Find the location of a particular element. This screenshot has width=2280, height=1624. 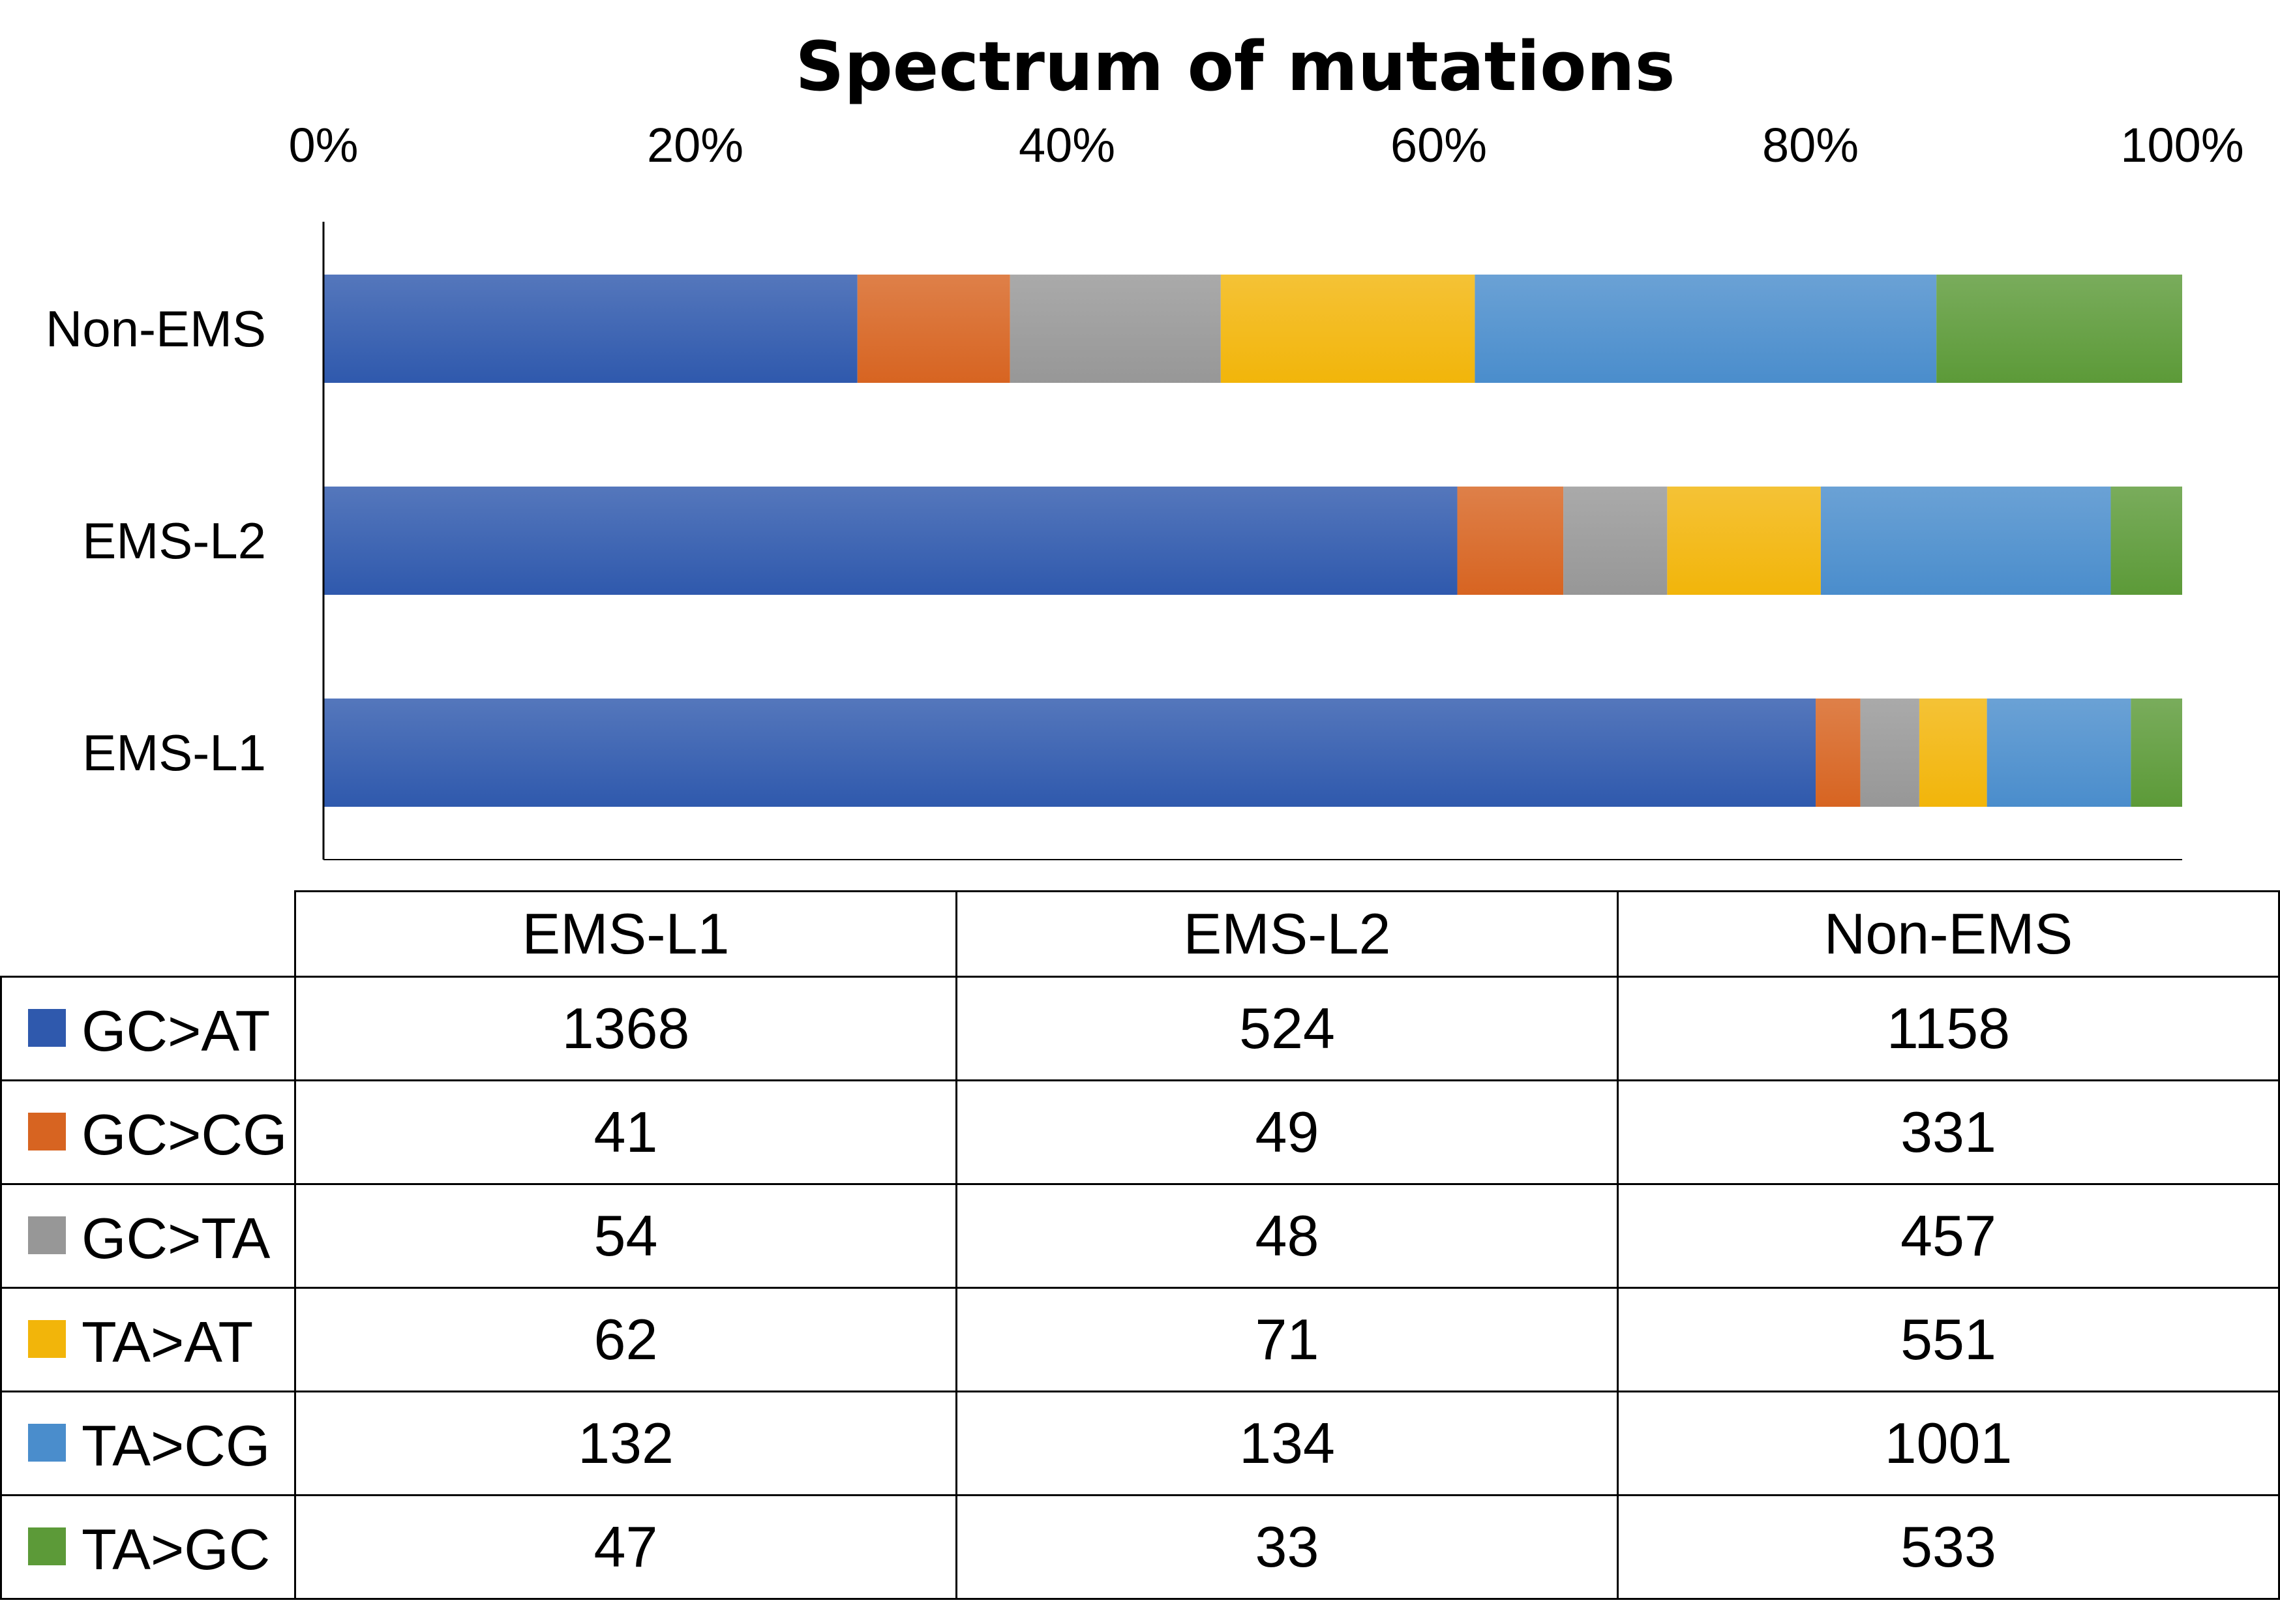

legend-cell-gc-cg: GC>CG is located at coordinates (148, 1132).